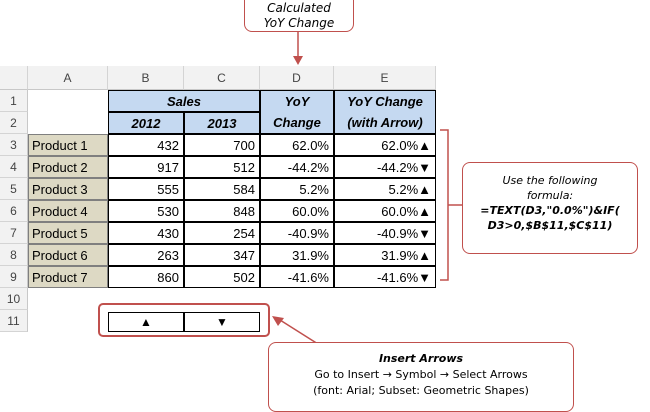 This screenshot has width=650, height=412. What do you see at coordinates (421, 374) in the screenshot?
I see `callout-bottom-line1: Go to Insert → Symbol → Select Arrows` at bounding box center [421, 374].